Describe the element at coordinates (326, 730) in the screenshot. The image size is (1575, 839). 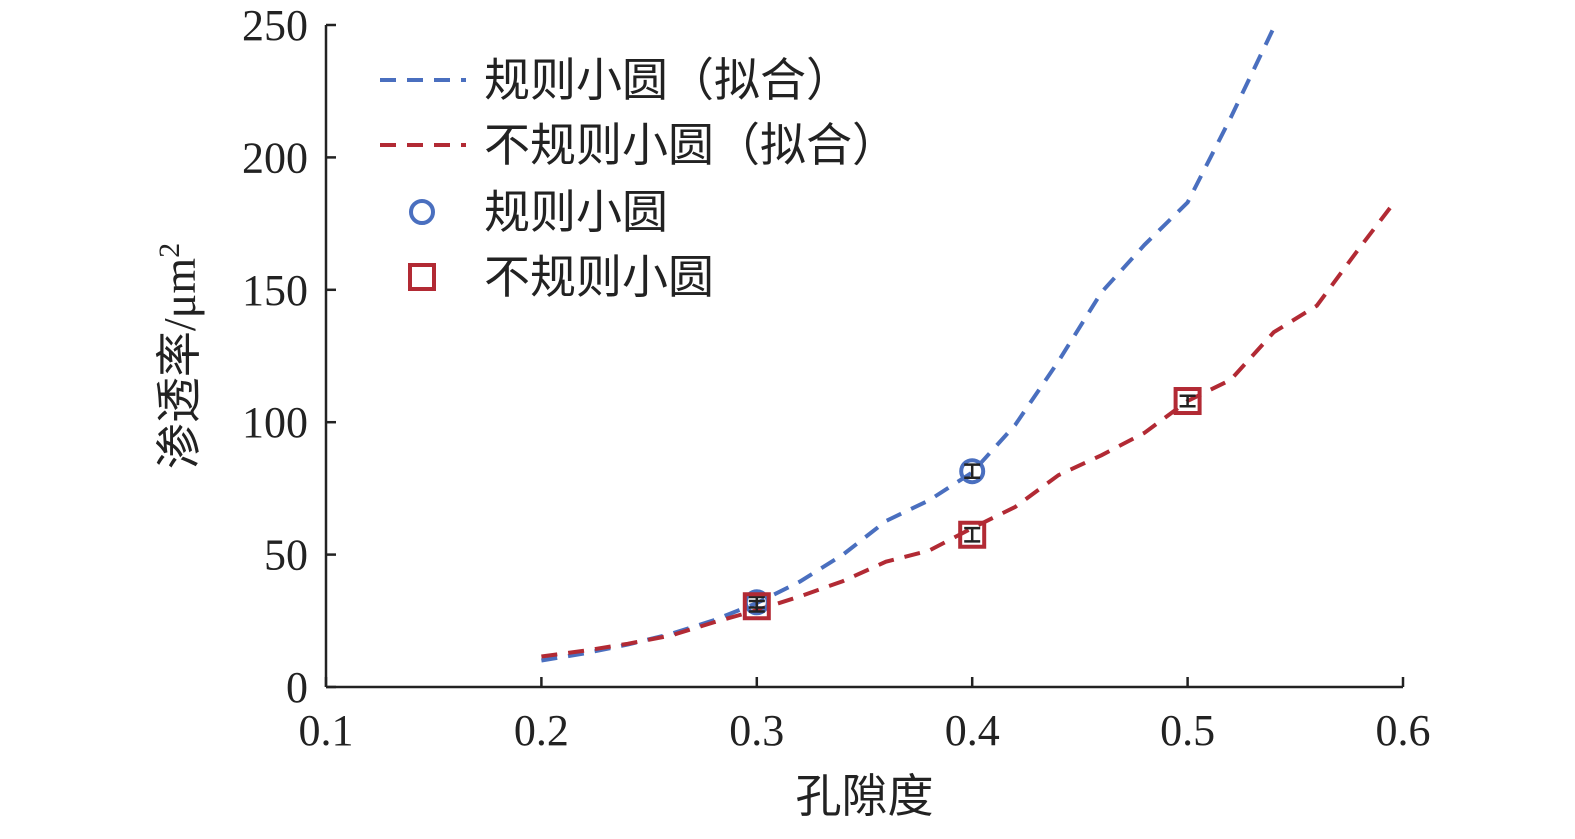
I see `x-tick-label: 0.1` at that location.